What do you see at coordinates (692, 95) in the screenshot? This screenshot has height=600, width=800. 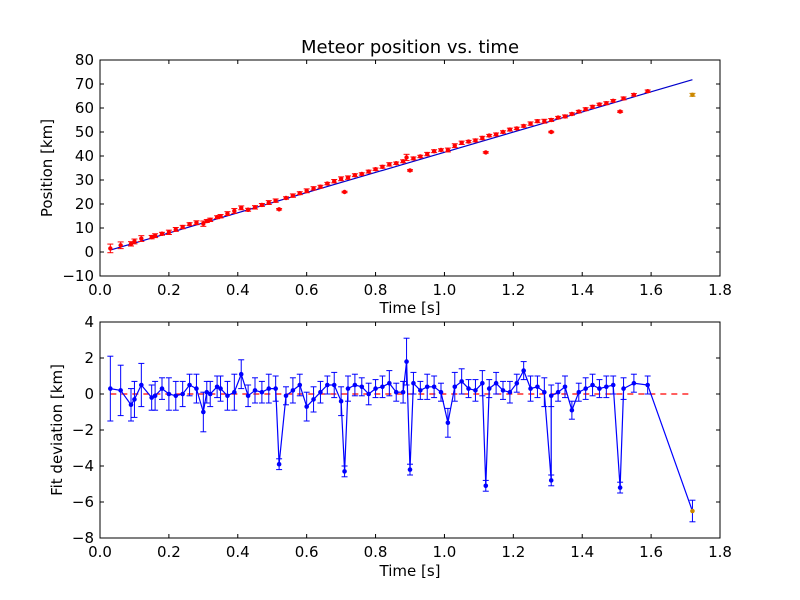 I see `position-outlier-point` at bounding box center [692, 95].